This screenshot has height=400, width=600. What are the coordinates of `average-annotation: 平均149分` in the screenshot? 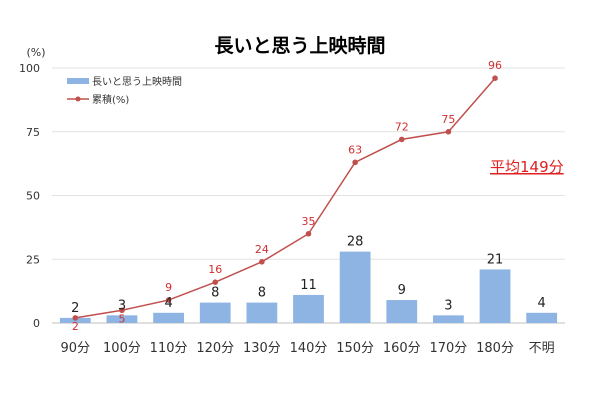 It's located at (527, 167).